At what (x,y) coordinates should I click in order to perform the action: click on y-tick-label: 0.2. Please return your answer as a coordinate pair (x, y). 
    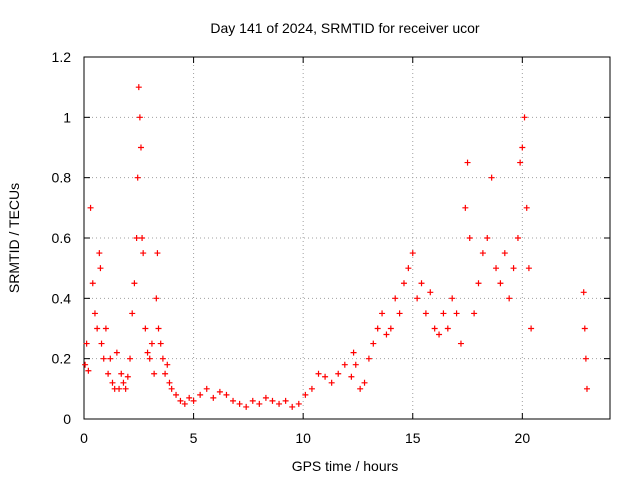
    Looking at the image, I should click on (62, 359).